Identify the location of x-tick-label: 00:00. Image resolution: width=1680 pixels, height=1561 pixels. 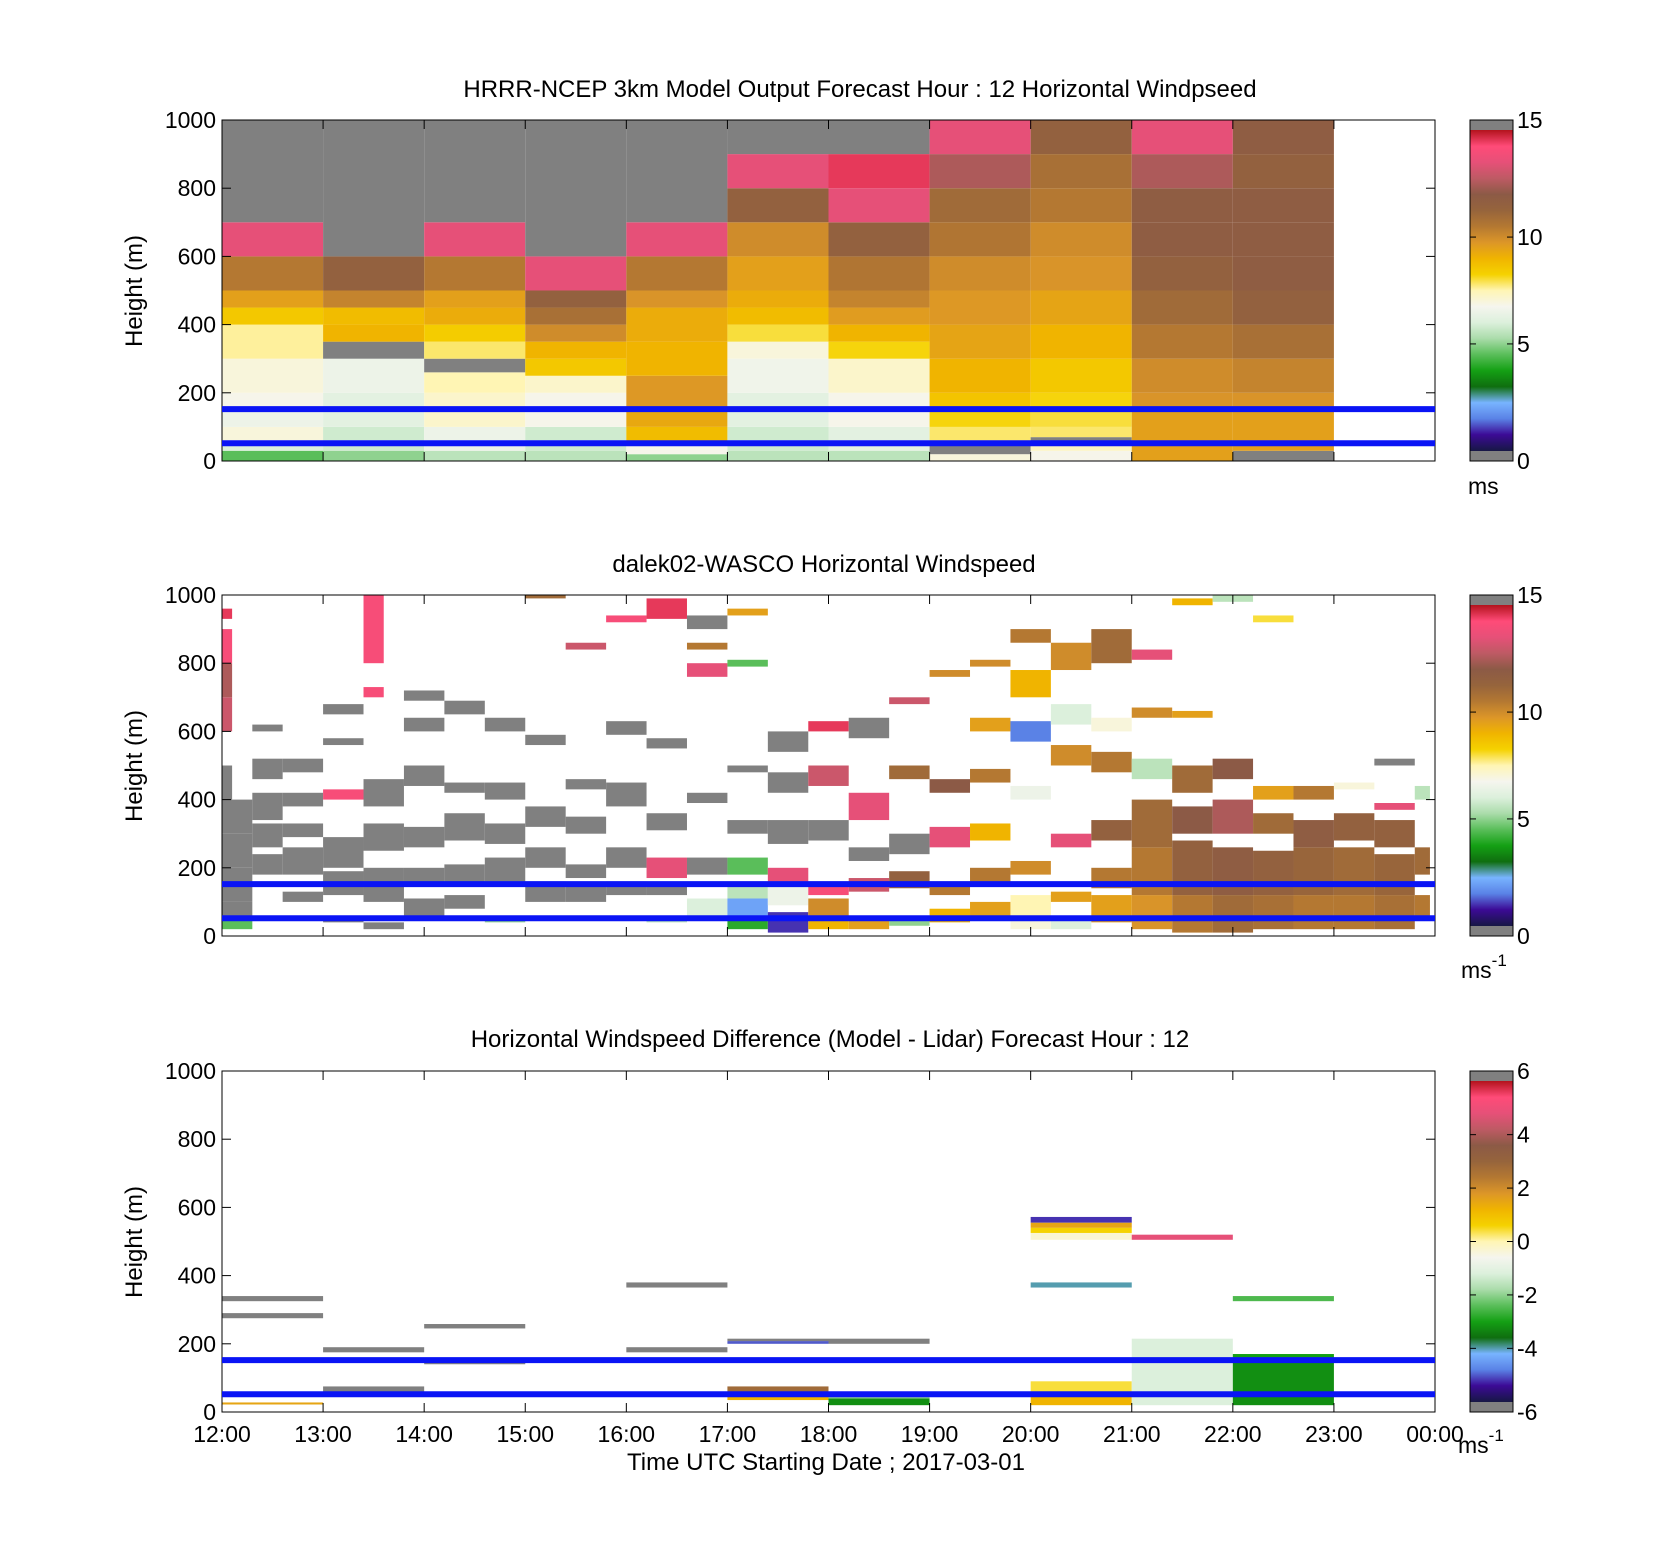
(1435, 1434).